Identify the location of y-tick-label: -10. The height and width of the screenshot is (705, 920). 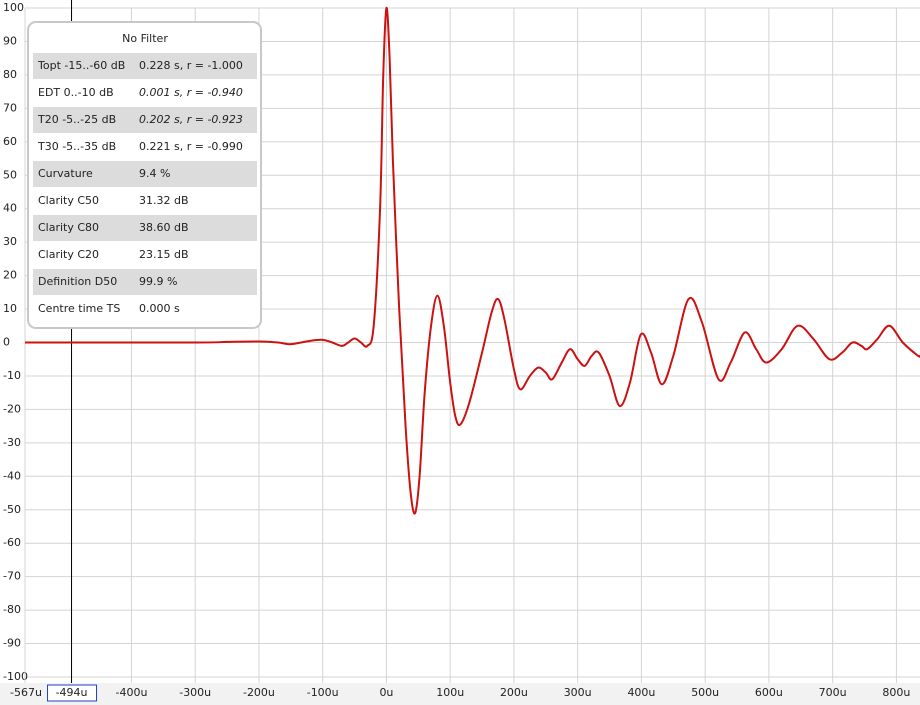
(12, 375).